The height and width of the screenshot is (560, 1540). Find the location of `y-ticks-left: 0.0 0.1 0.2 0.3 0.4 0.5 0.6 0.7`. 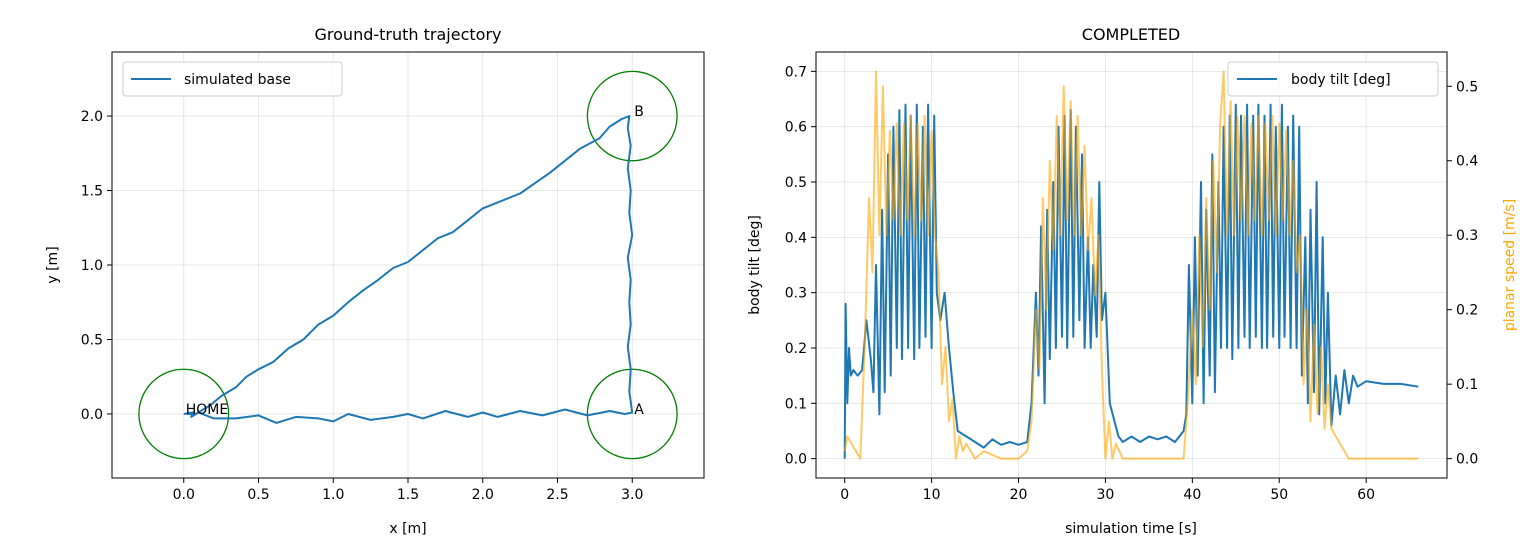

y-ticks-left: 0.0 0.1 0.2 0.3 0.4 0.5 0.6 0.7 is located at coordinates (800, 266).